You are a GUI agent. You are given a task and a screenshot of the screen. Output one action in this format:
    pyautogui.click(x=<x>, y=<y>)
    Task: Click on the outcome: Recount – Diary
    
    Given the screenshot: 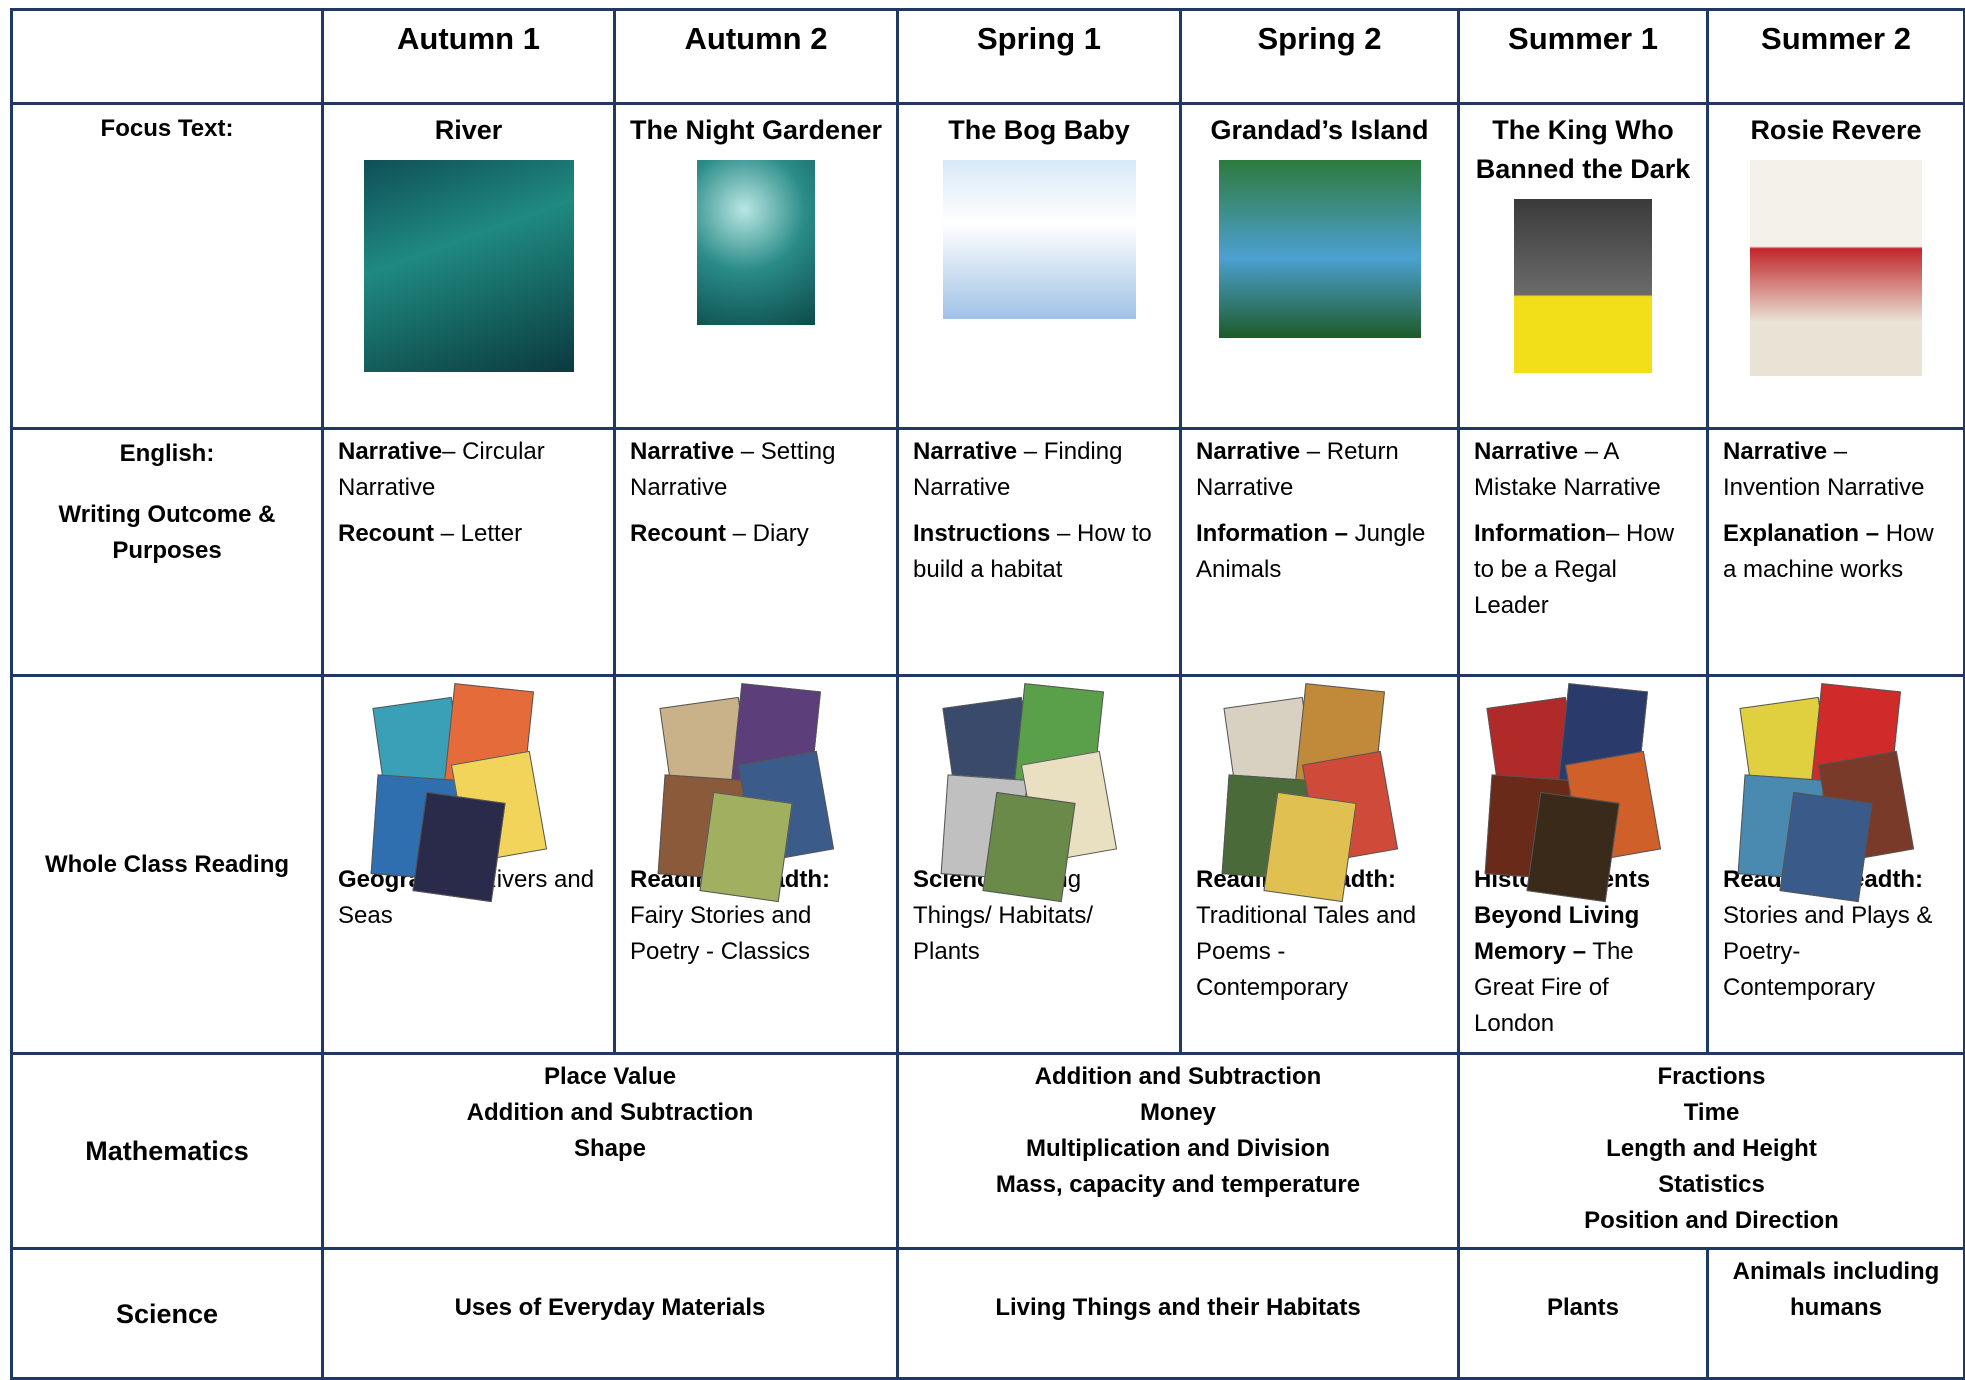 What is the action you would take?
    pyautogui.click(x=756, y=534)
    